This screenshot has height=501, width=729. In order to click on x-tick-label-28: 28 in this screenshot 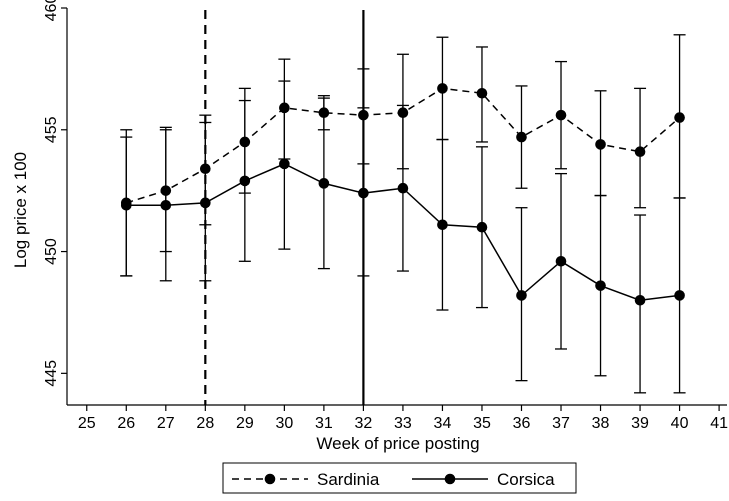, I will do `click(205, 423)`.